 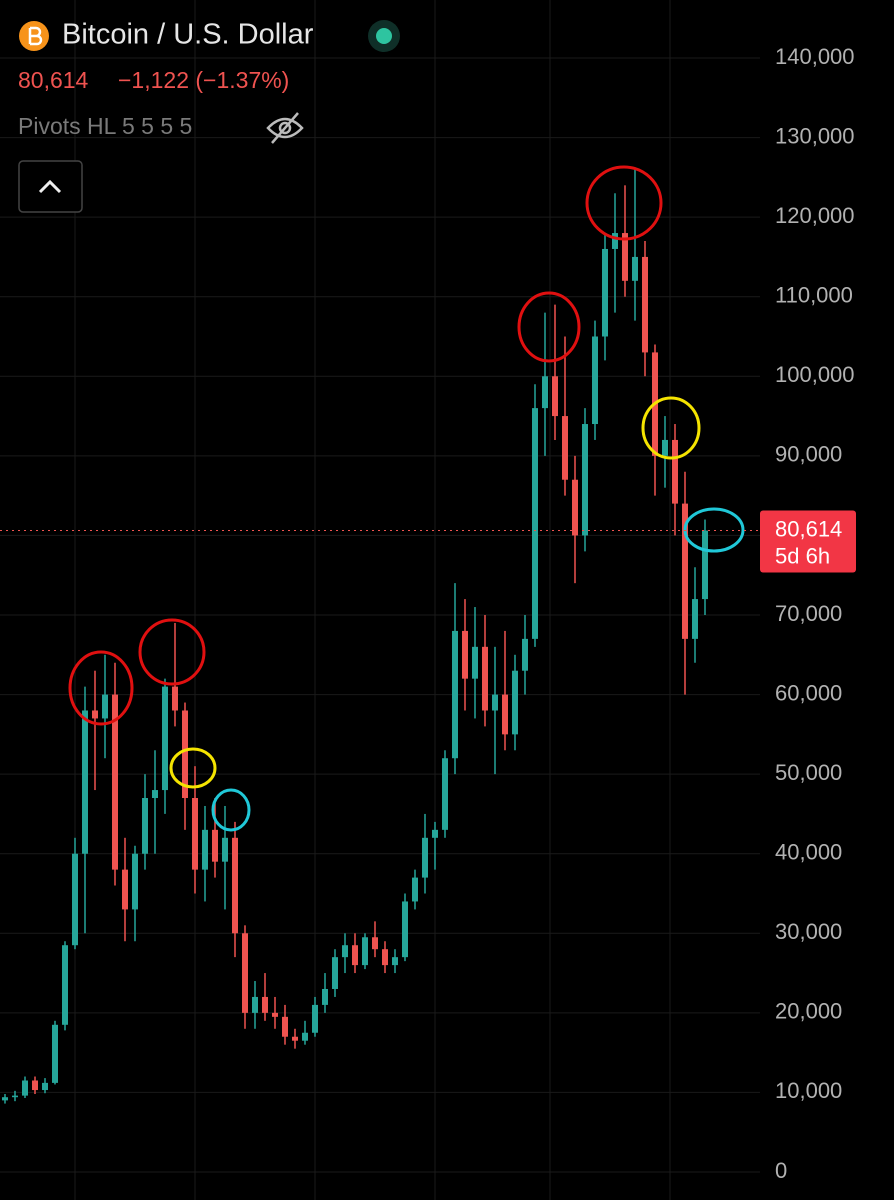 I want to click on y-tick-label: 90,000, so click(x=808, y=454).